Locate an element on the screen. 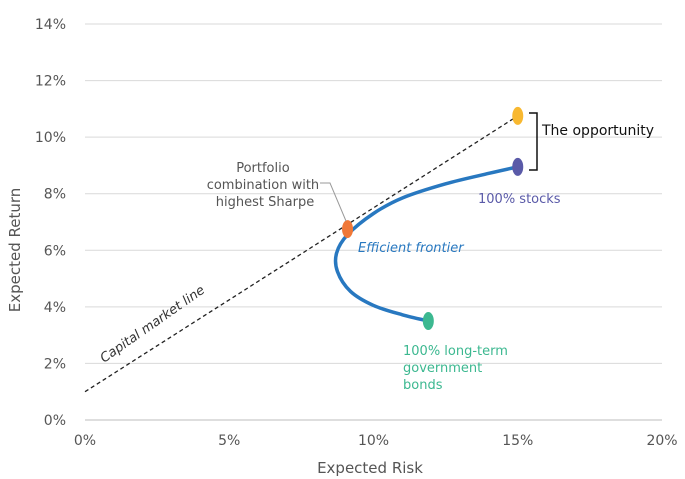  markers is located at coordinates (433, 218).